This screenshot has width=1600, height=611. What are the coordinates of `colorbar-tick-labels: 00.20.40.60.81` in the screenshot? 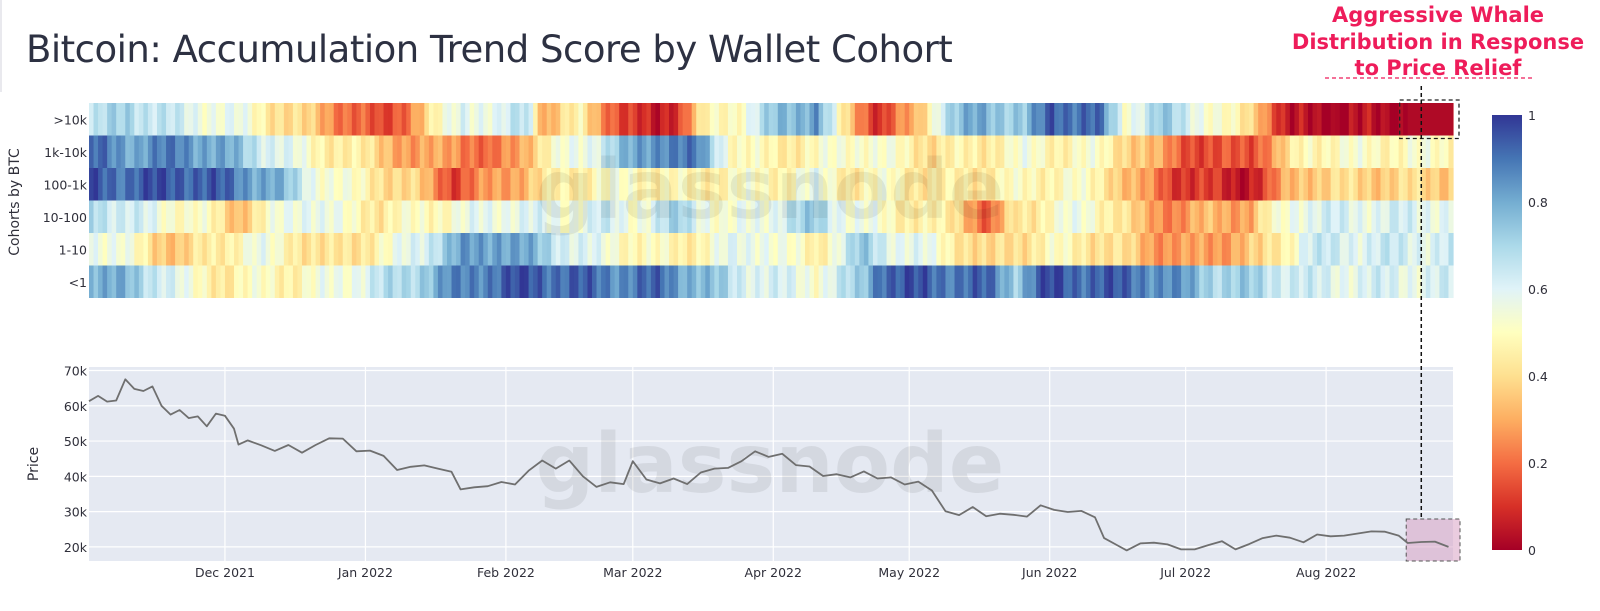 It's located at (1538, 333).